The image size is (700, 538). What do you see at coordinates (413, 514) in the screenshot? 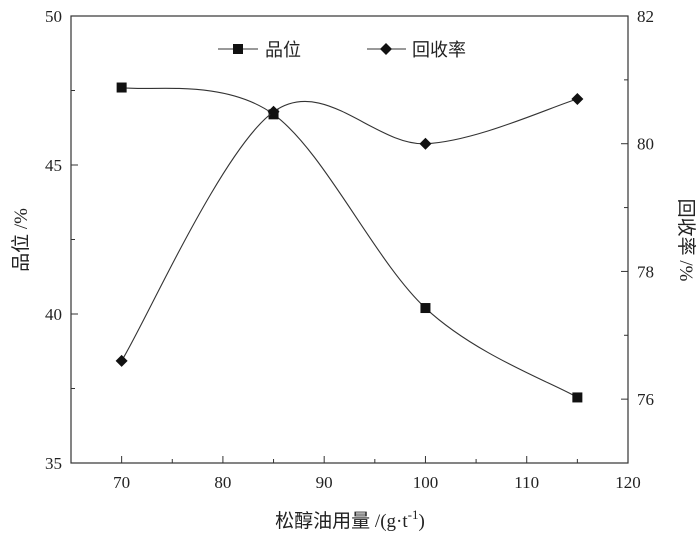
I see `x-axis-title-sup: -1` at bounding box center [413, 514].